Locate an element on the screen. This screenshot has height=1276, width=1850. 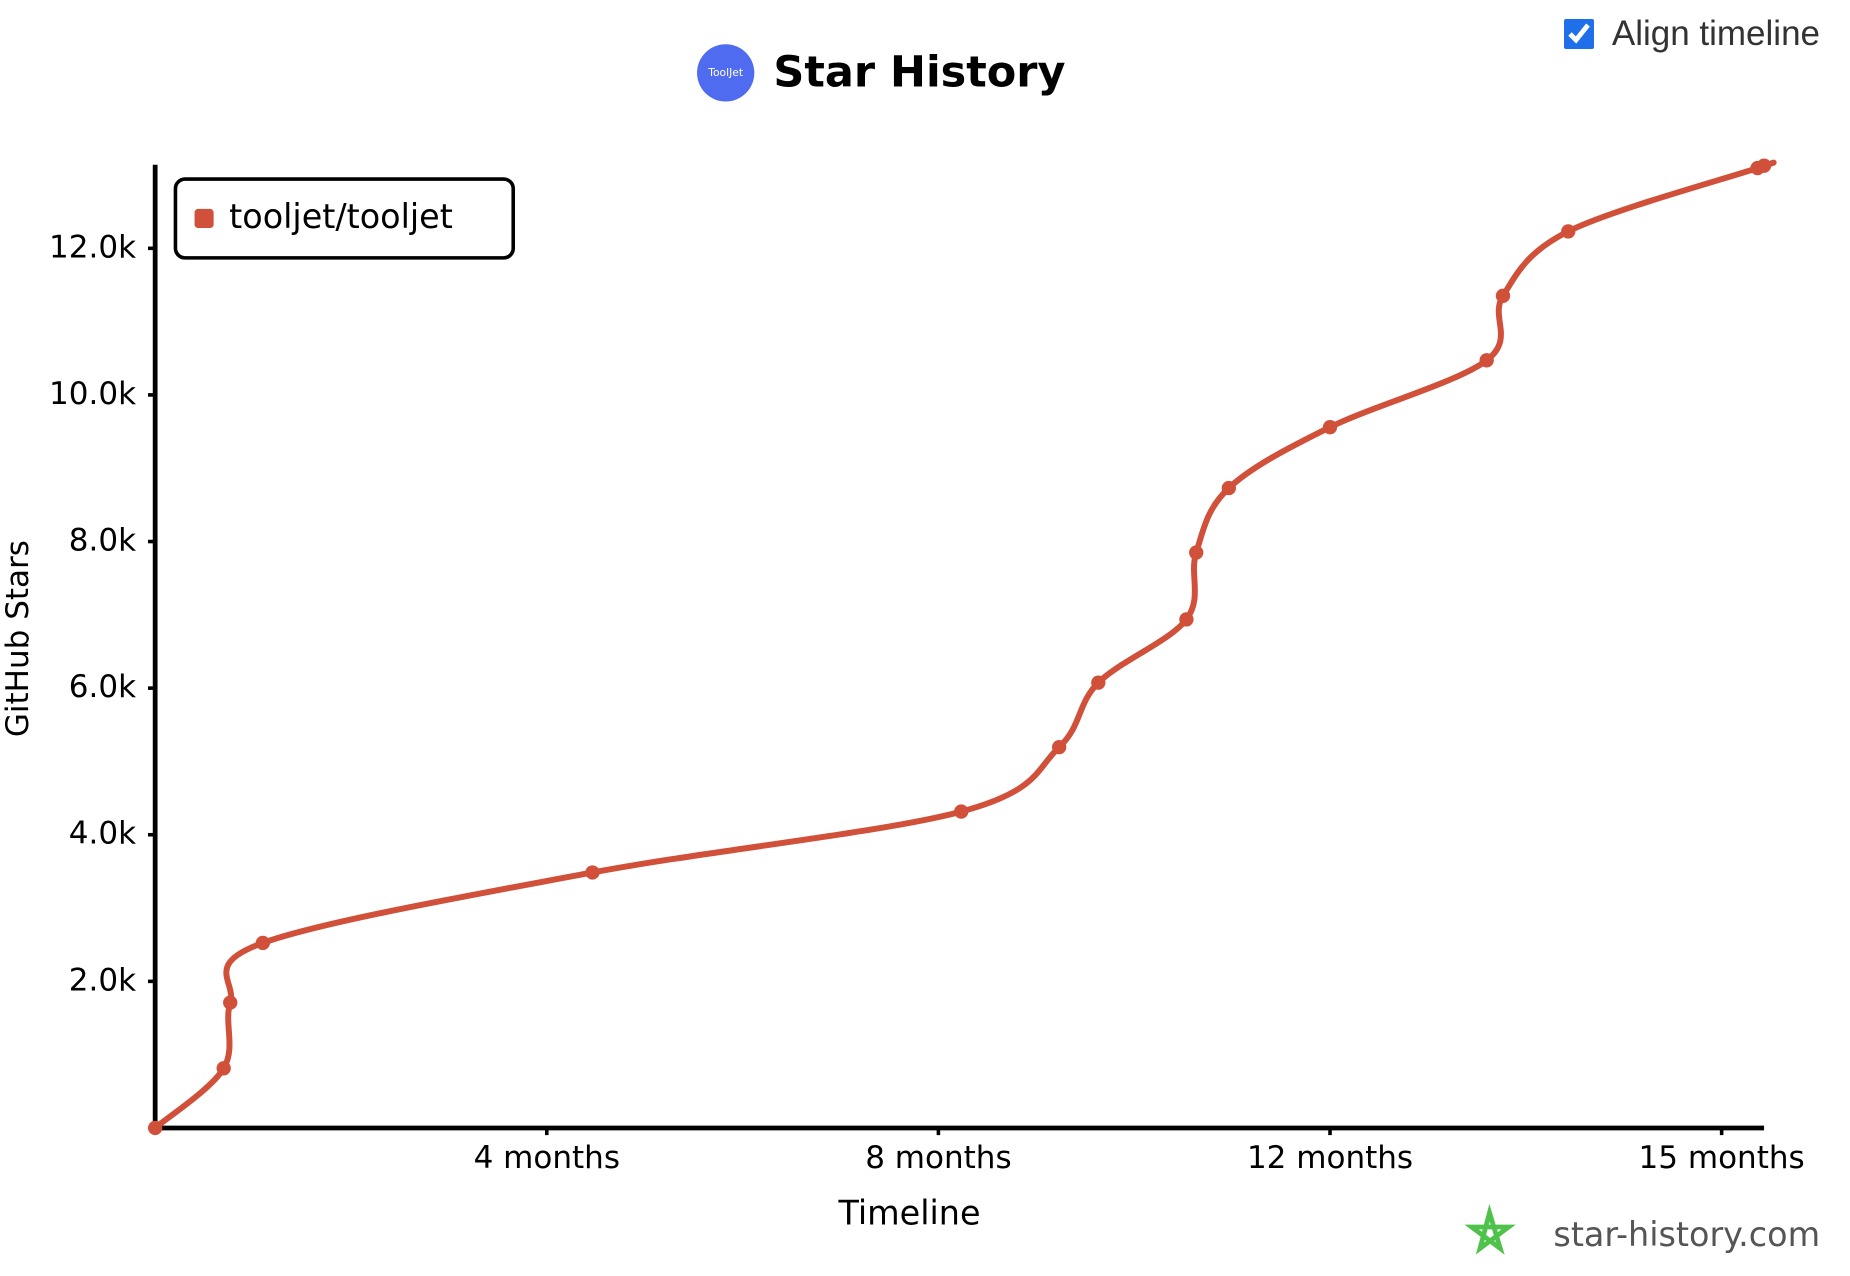
x-tick-label: 15 months is located at coordinates (1722, 1158).